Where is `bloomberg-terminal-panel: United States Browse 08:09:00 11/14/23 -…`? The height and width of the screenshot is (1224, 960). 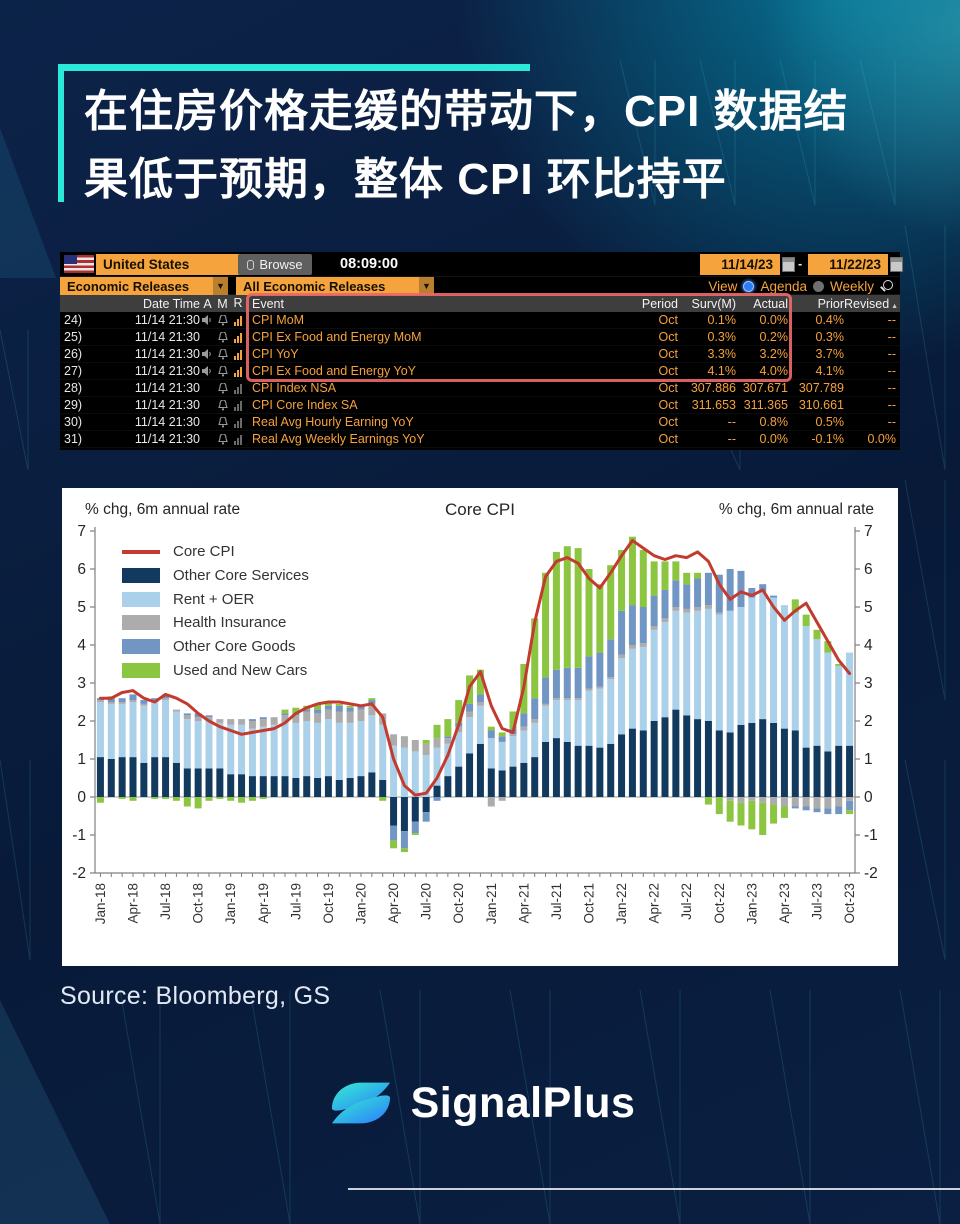 bloomberg-terminal-panel: United States Browse 08:09:00 11/14/23 -… is located at coordinates (481, 351).